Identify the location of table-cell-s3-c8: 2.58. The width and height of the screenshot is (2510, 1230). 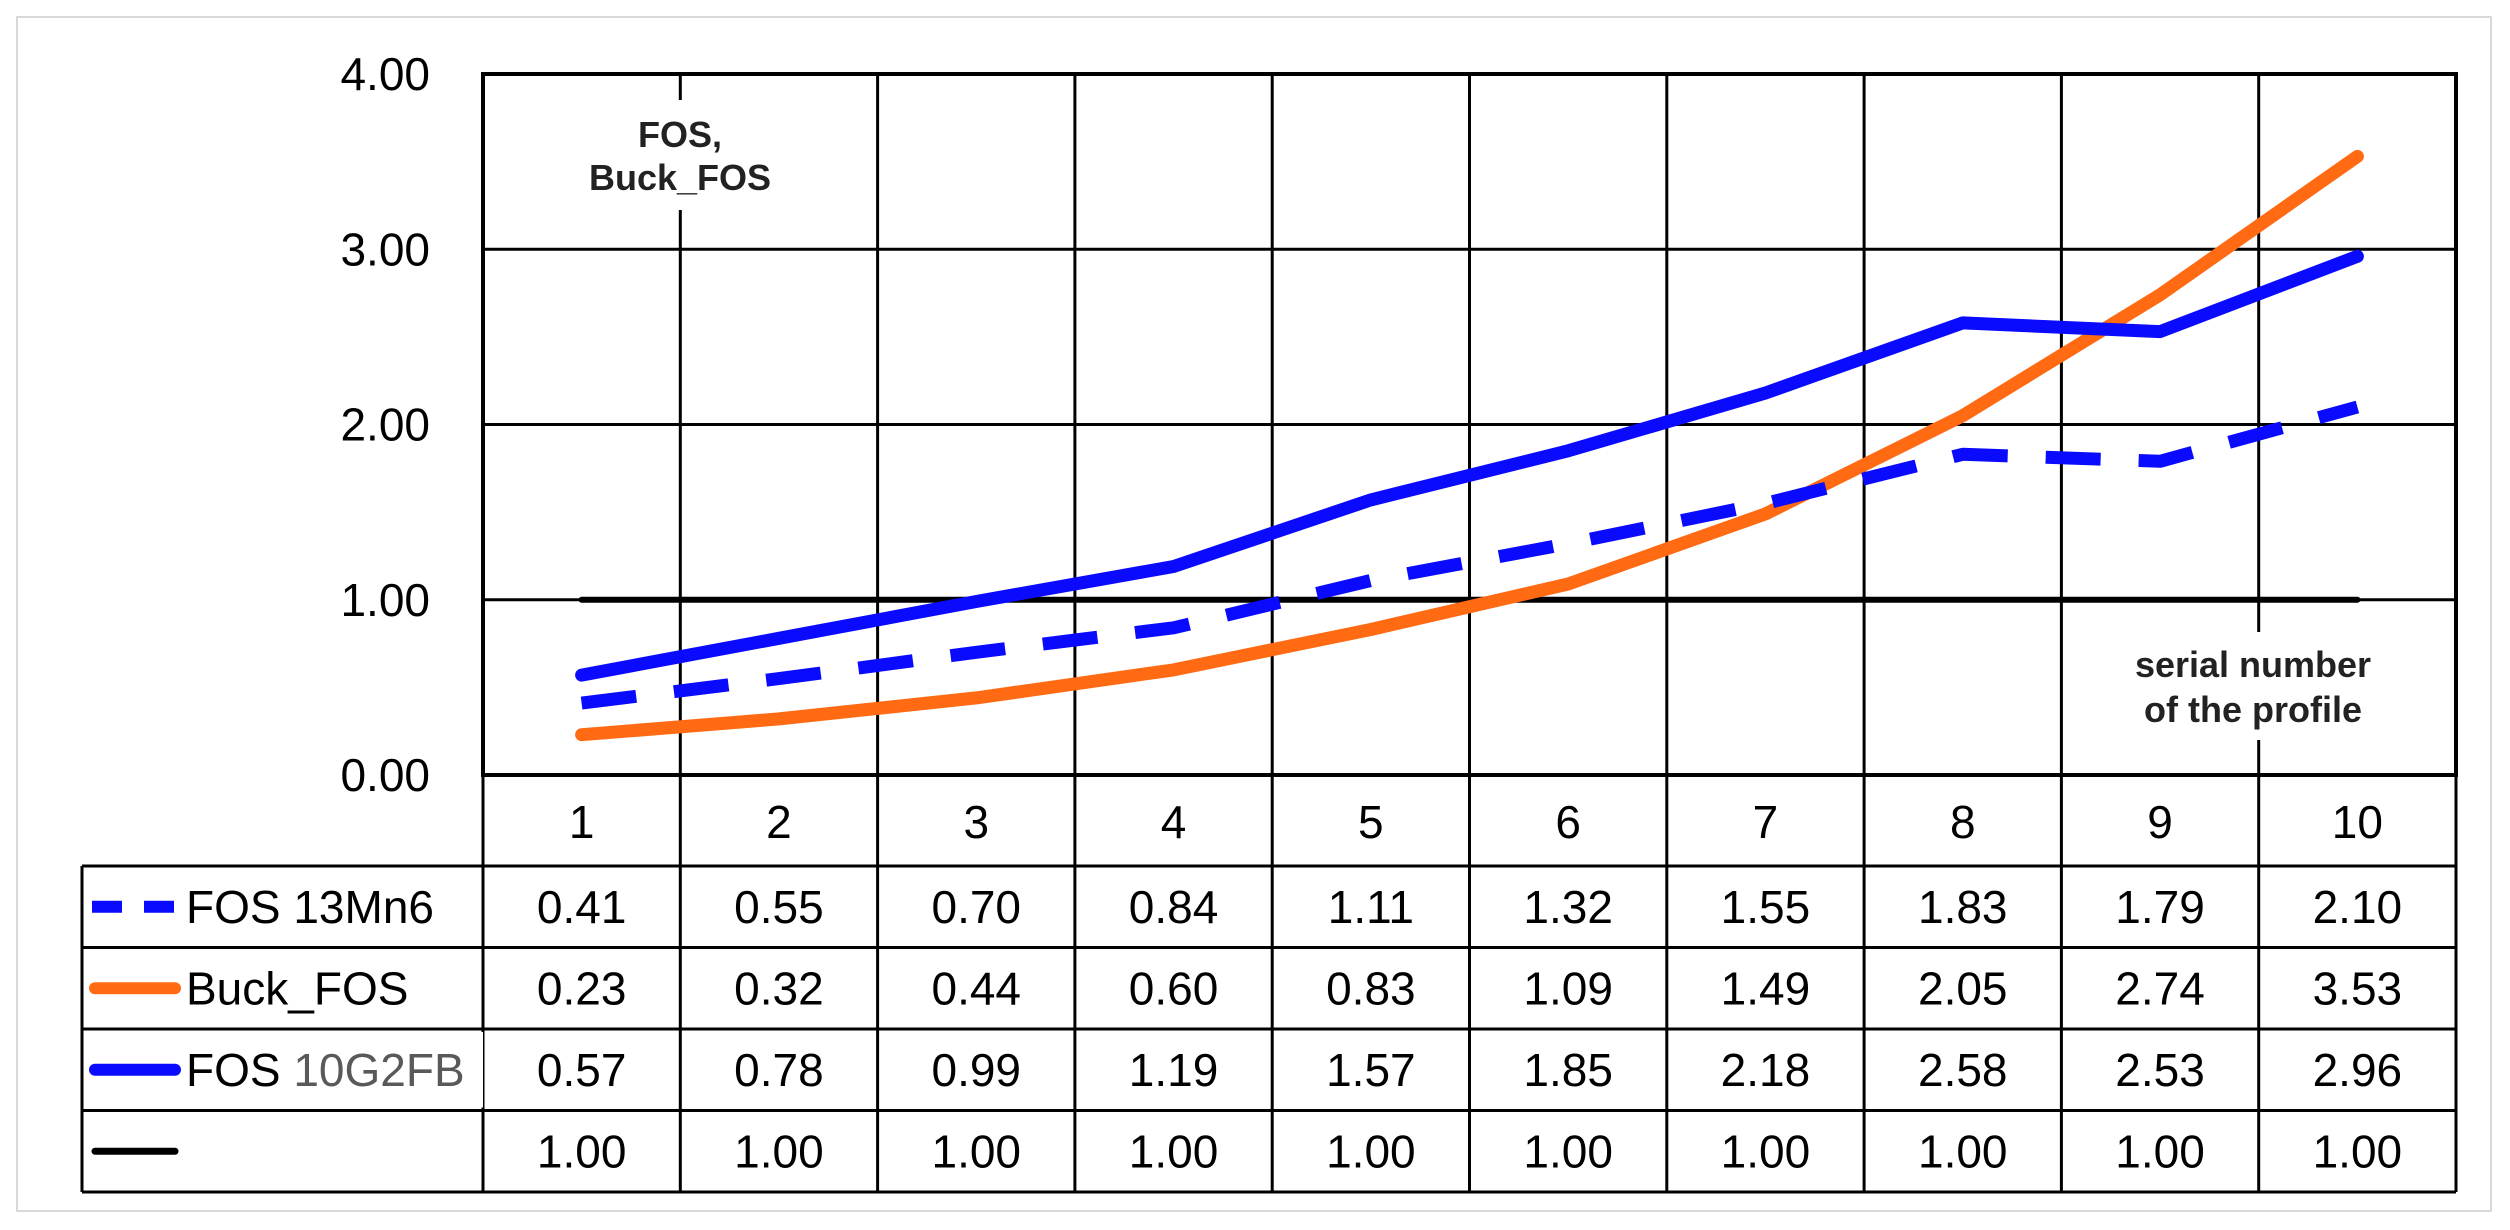
(1963, 1070).